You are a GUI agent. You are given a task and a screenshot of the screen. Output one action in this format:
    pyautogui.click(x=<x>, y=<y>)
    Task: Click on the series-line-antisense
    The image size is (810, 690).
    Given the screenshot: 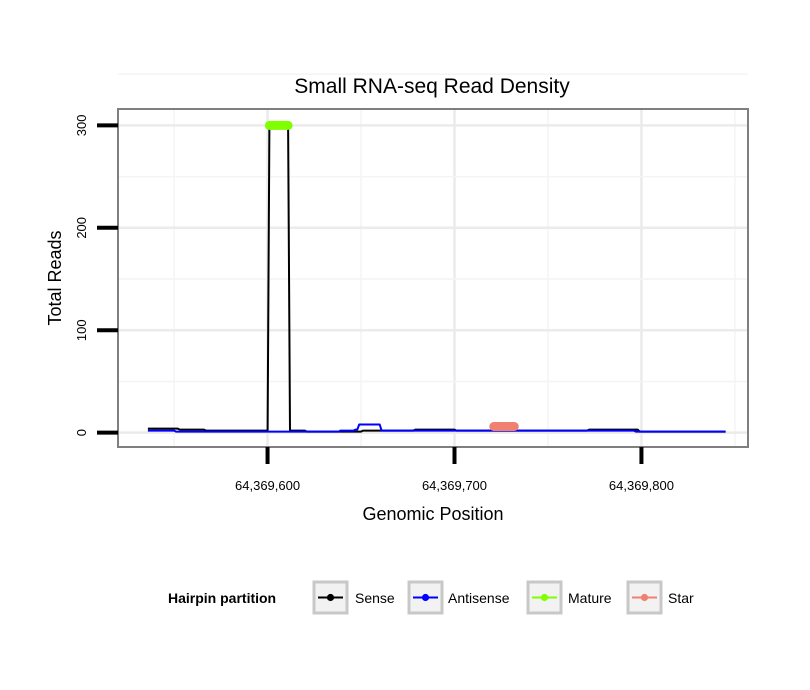 What is the action you would take?
    pyautogui.click(x=436, y=428)
    